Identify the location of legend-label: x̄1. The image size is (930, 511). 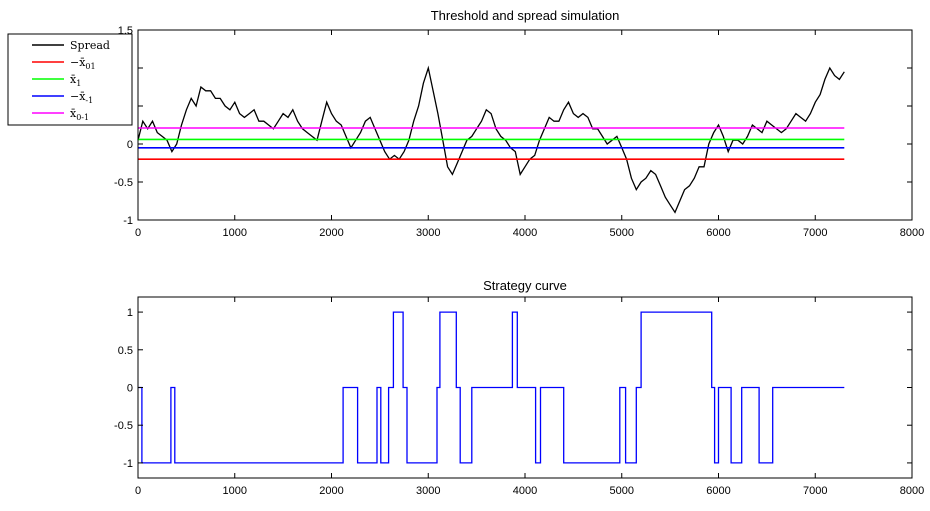
(75, 80).